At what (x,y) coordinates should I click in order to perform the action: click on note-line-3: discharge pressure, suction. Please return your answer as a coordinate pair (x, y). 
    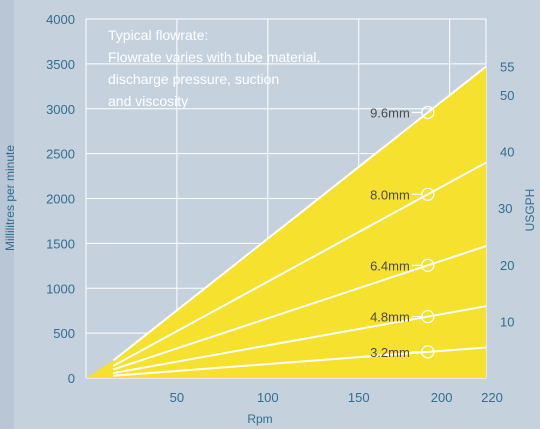
    Looking at the image, I should click on (193, 79).